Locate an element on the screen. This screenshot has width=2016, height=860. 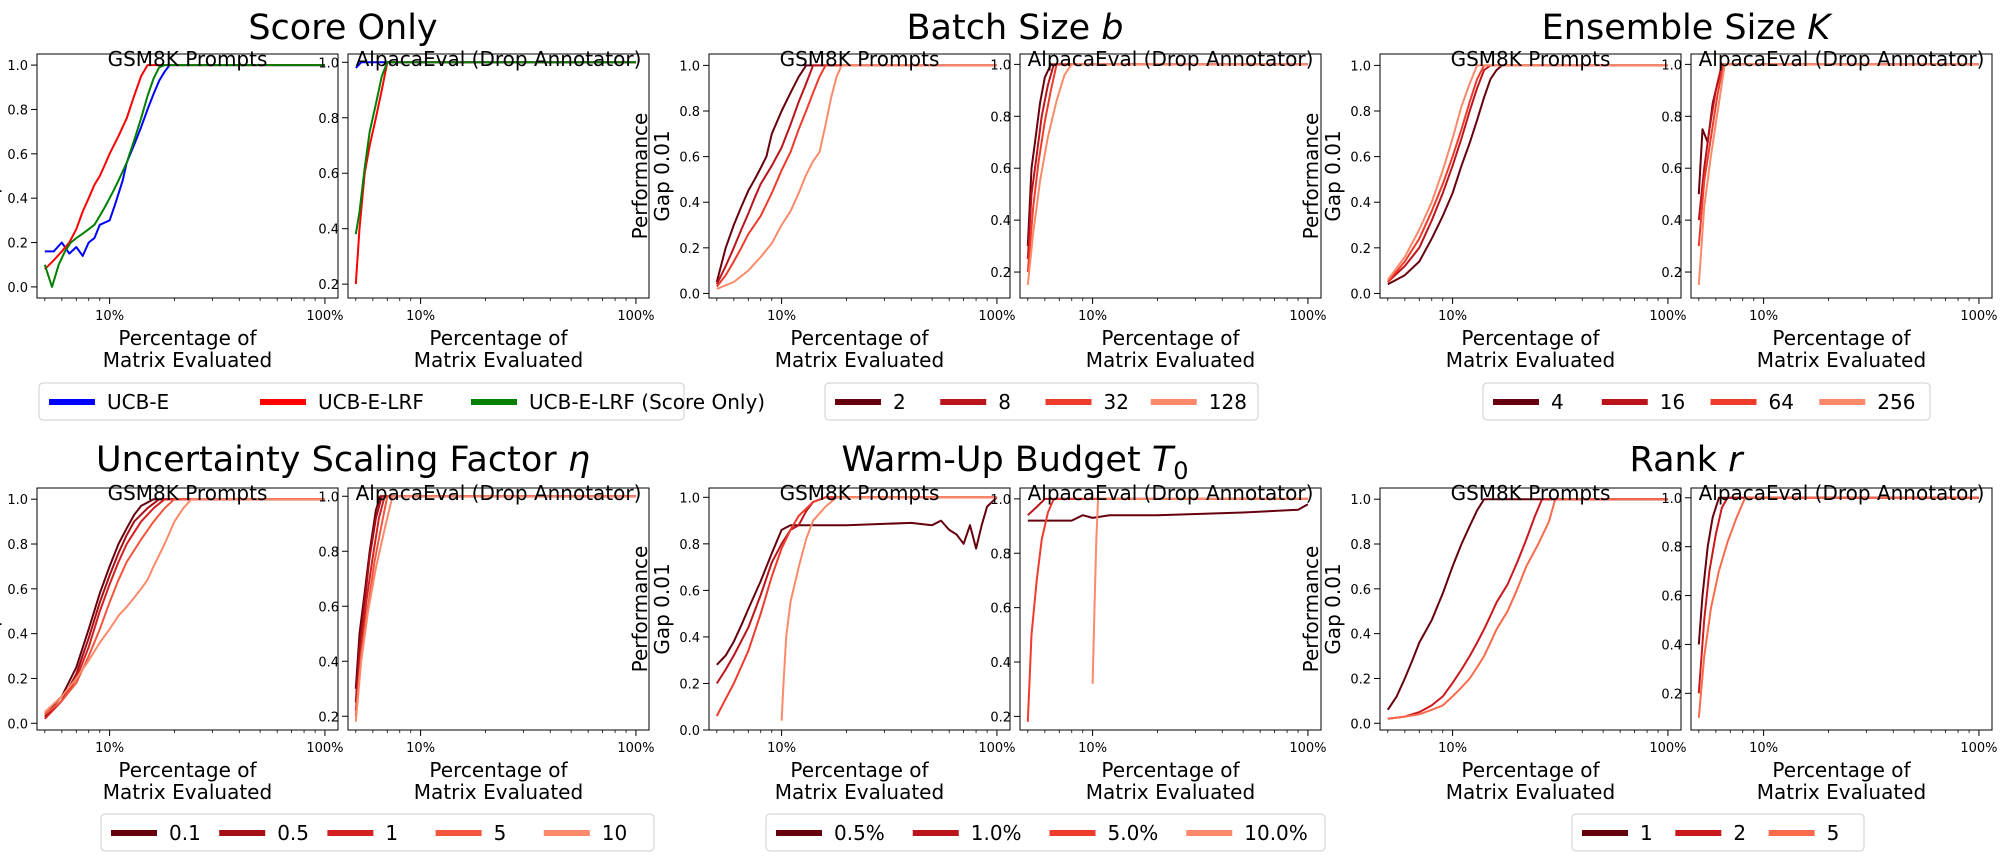
series-line-10.0% is located at coordinates (1199, 590).